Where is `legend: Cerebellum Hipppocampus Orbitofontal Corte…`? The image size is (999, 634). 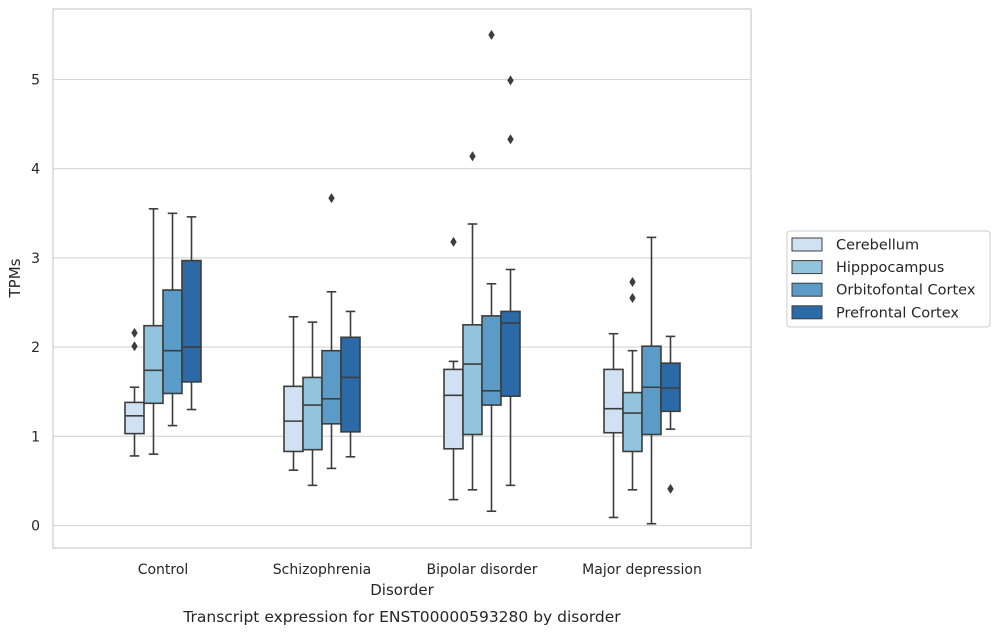
legend: Cerebellum Hipppocampus Orbitofontal Corte… is located at coordinates (888, 279).